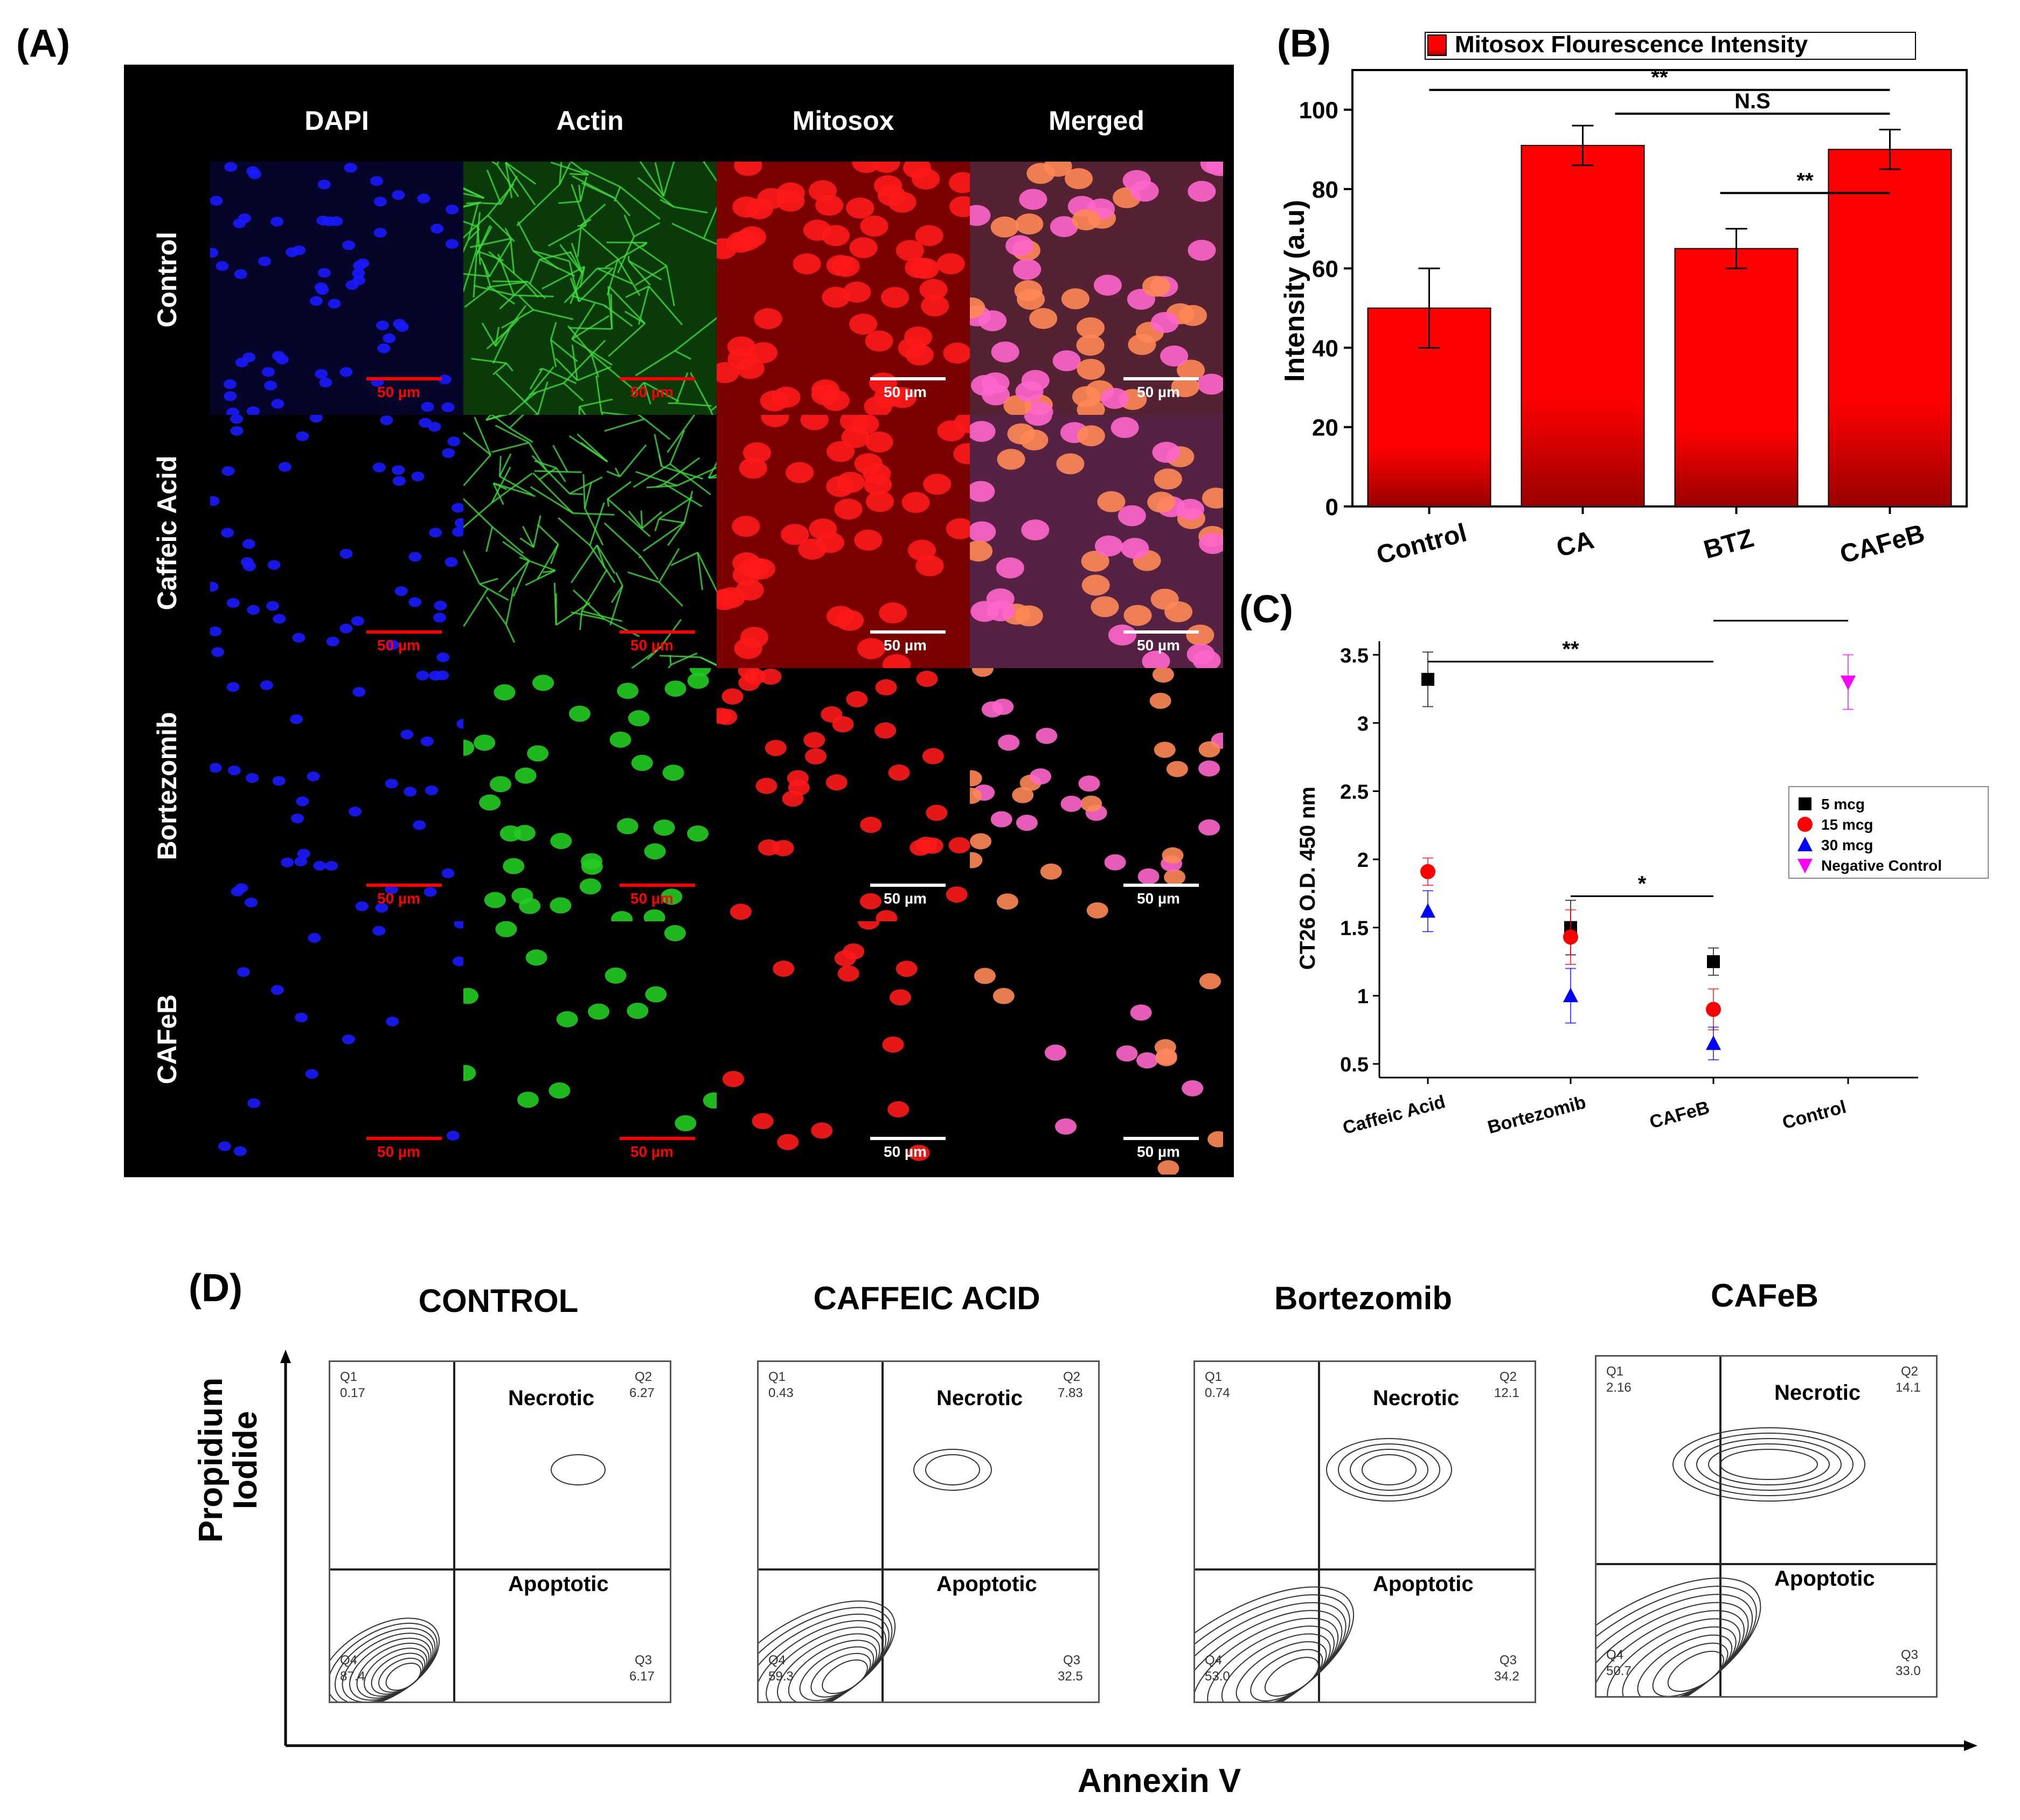  What do you see at coordinates (216, 1288) in the screenshot?
I see `panel-label-d: (D)` at bounding box center [216, 1288].